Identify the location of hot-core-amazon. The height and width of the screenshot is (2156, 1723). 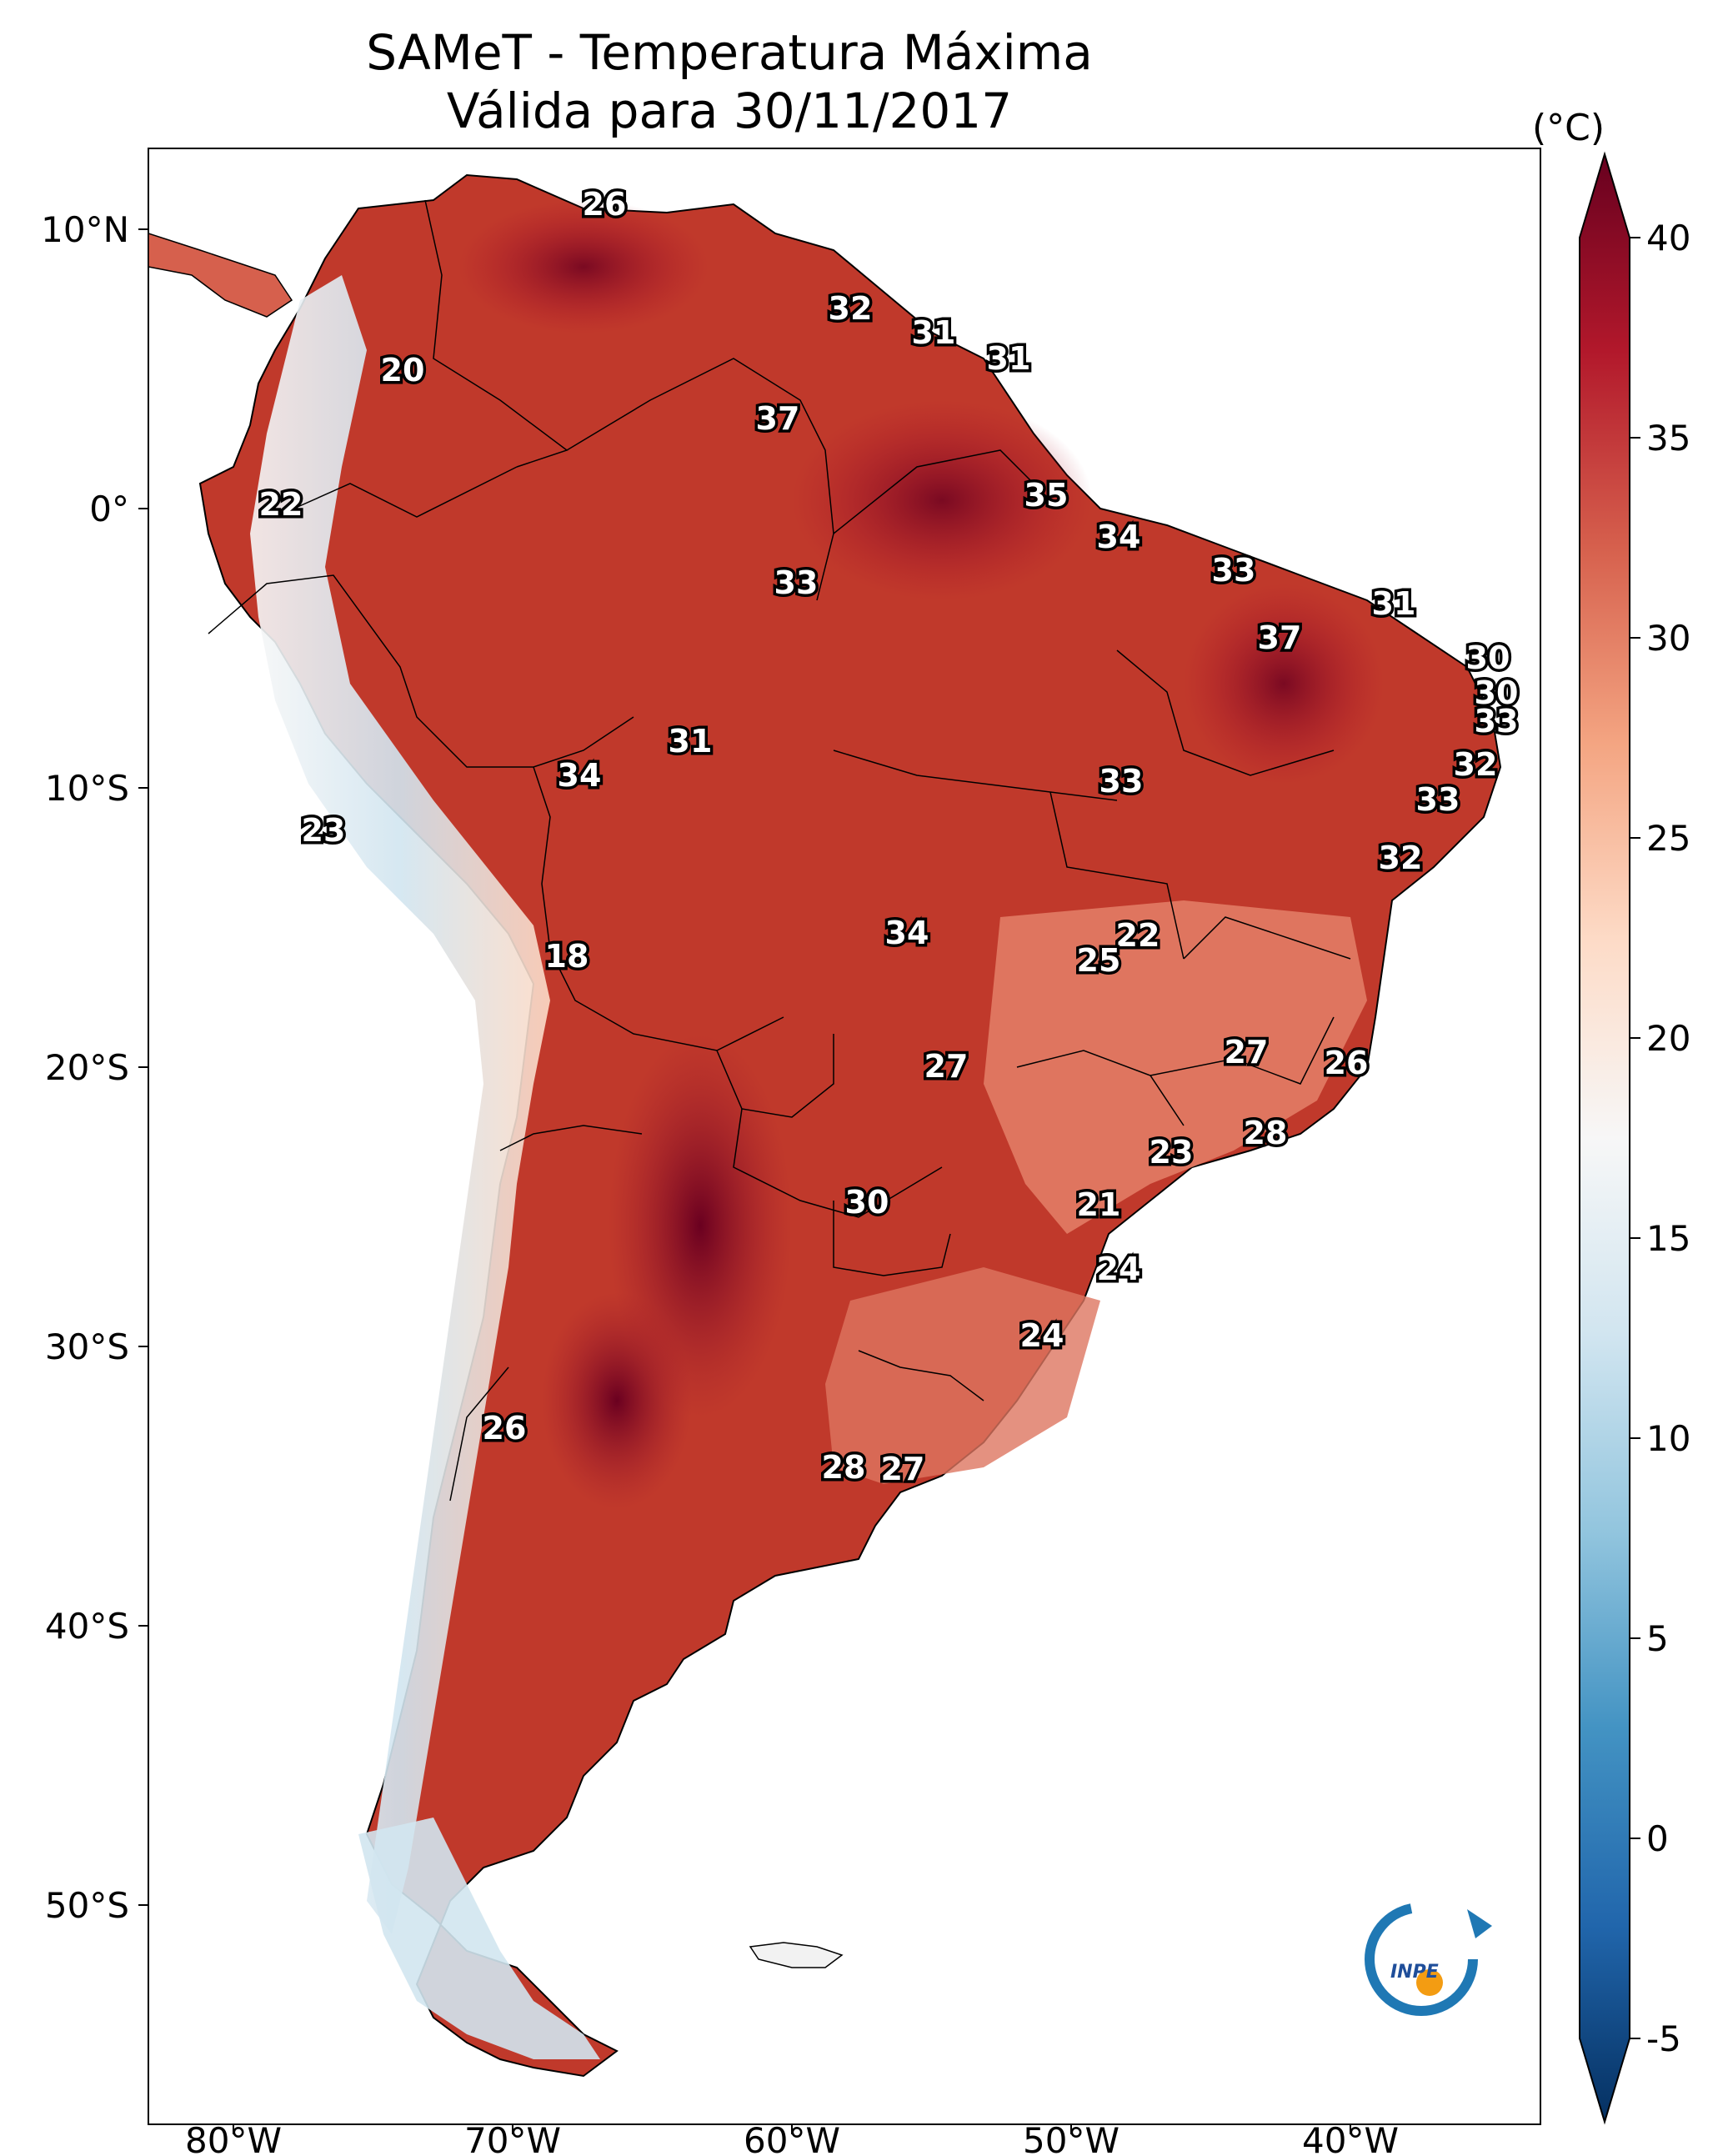
(942, 500).